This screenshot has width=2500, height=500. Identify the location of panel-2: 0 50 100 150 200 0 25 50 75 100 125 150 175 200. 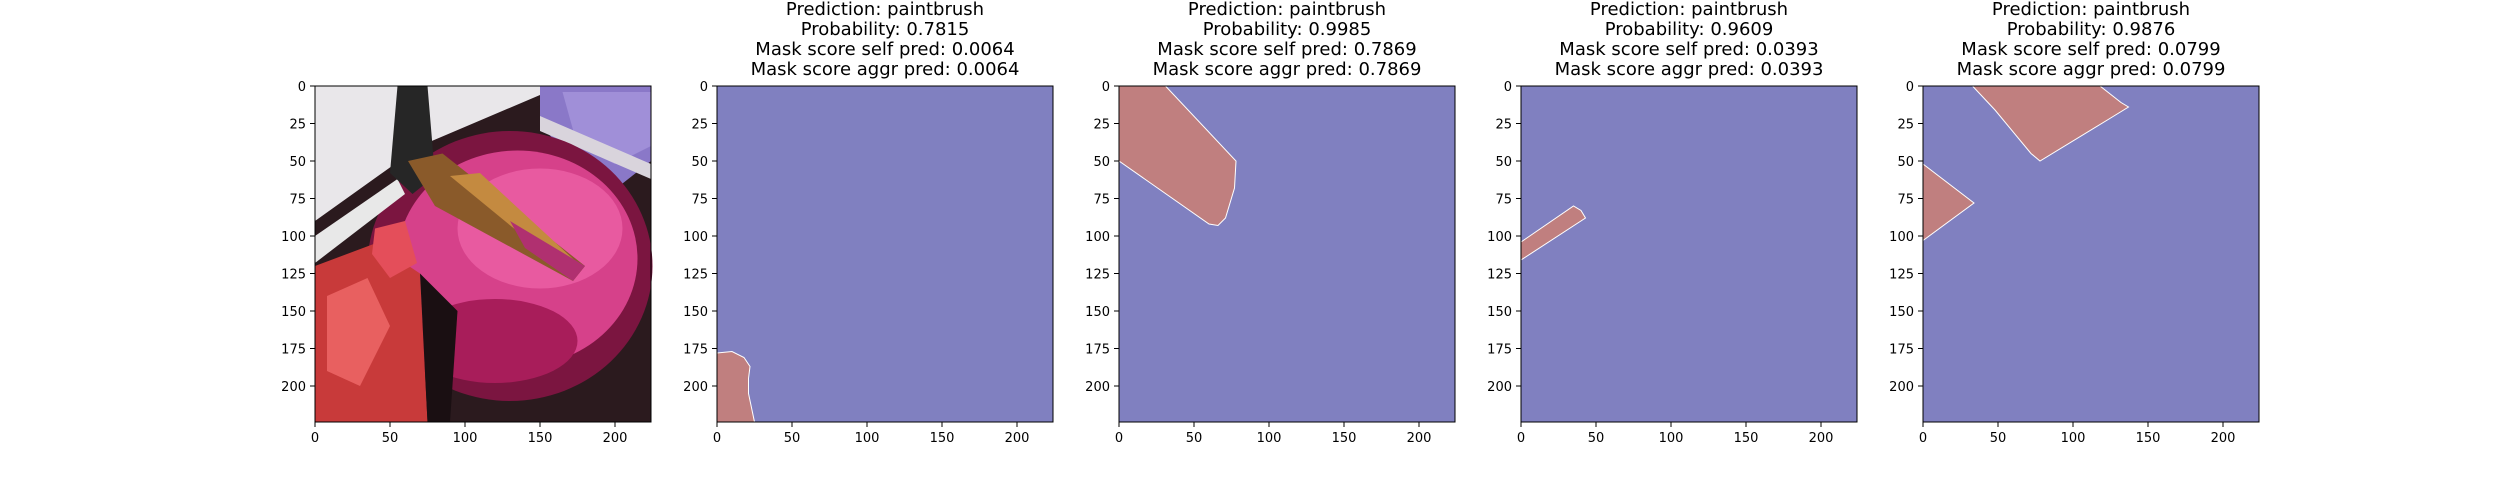
(868, 263).